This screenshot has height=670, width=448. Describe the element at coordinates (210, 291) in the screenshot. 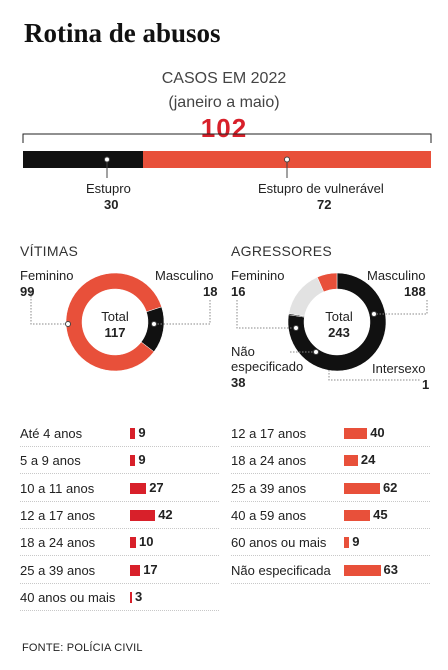

I see `vitimas-value-masculino: 18` at that location.